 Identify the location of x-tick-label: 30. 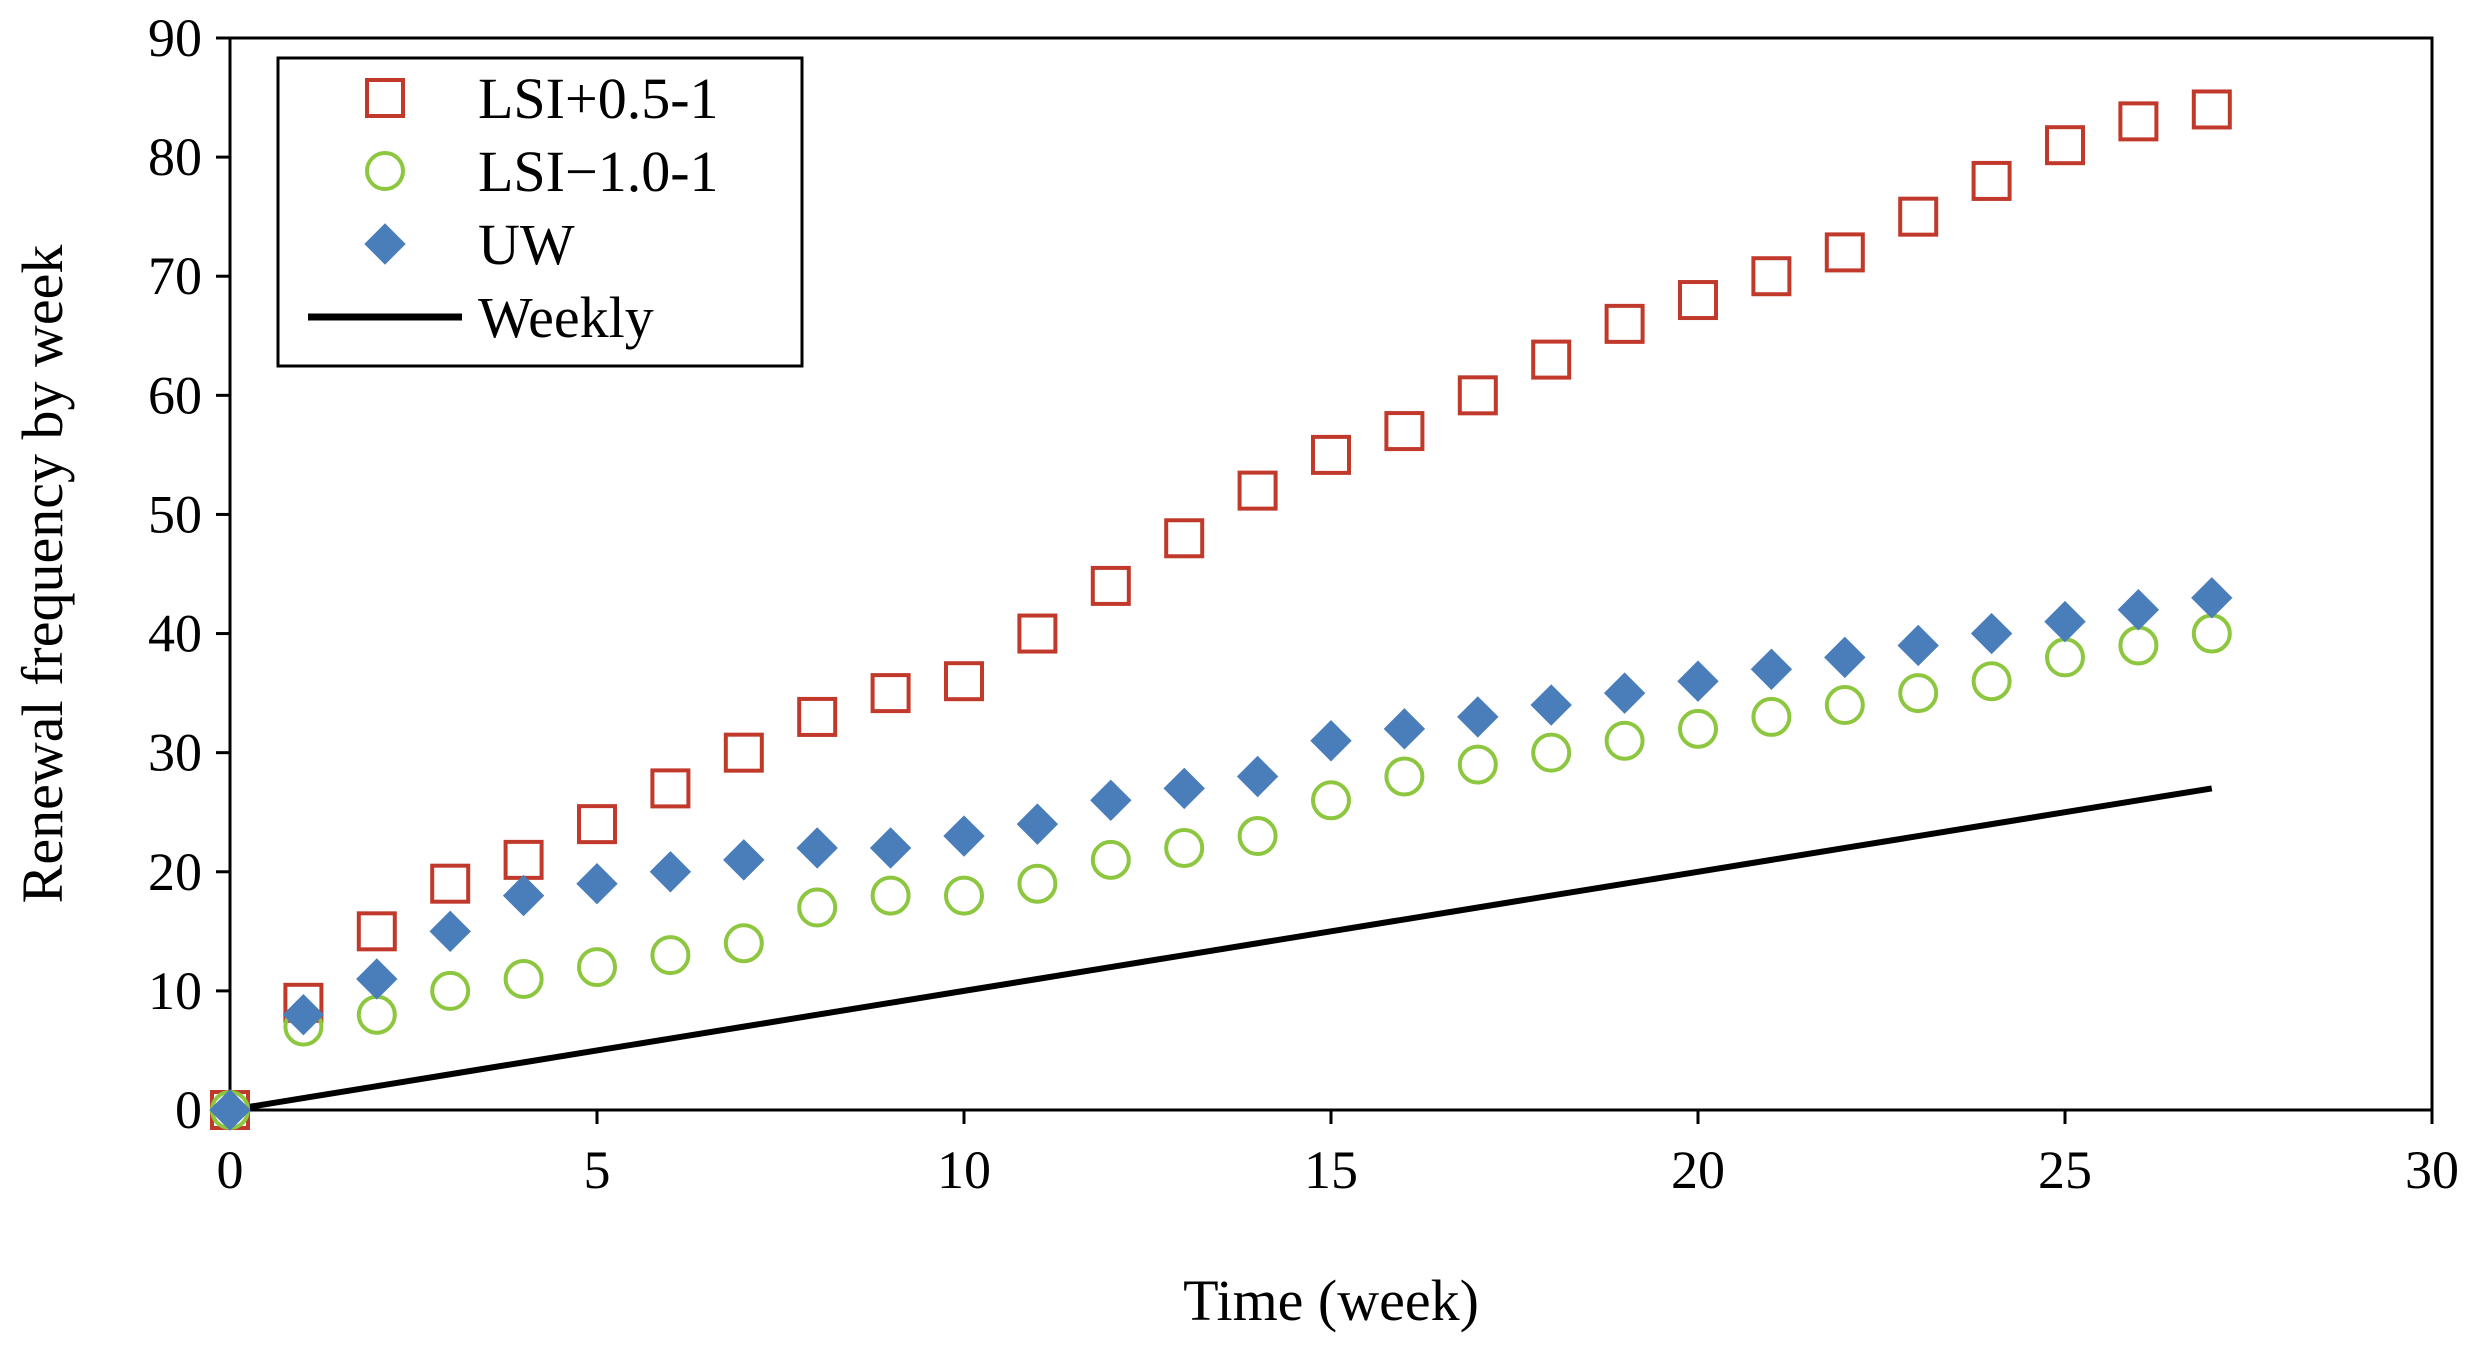
(2432, 1170).